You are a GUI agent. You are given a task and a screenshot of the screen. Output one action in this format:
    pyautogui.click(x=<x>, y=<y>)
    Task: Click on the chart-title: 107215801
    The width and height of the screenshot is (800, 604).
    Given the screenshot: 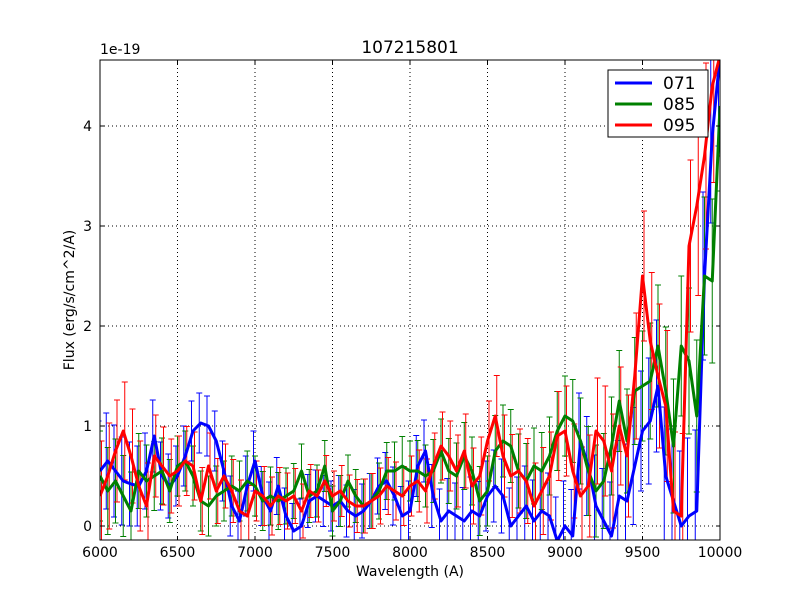 What is the action you would take?
    pyautogui.click(x=409, y=48)
    